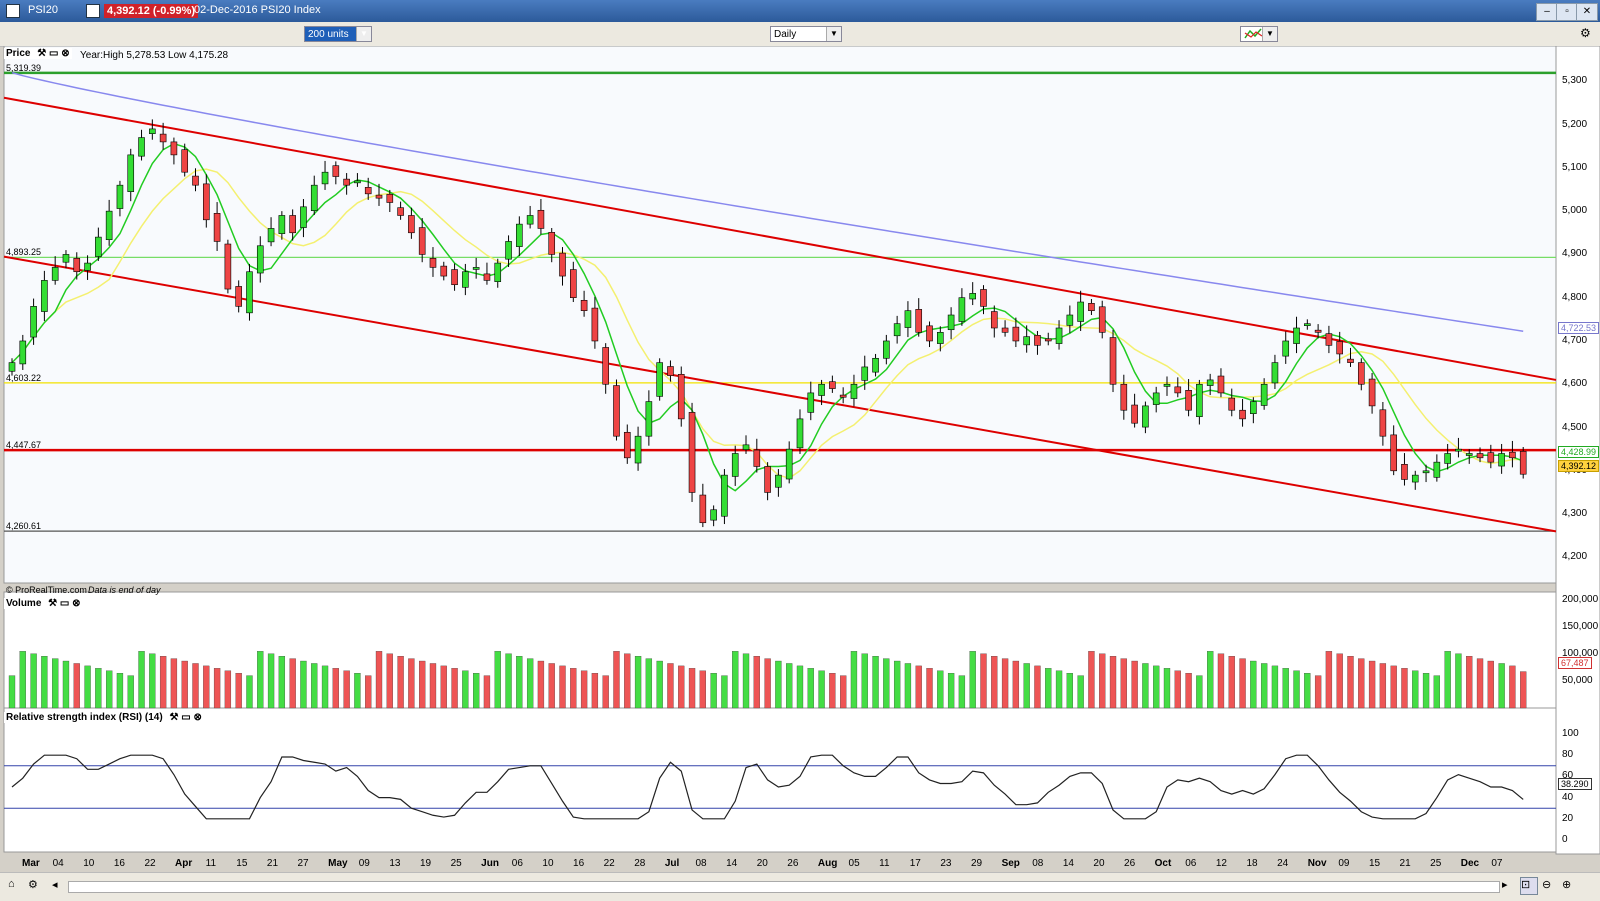  I want to click on zoom-area-icon: ⊡, so click(1529, 886).